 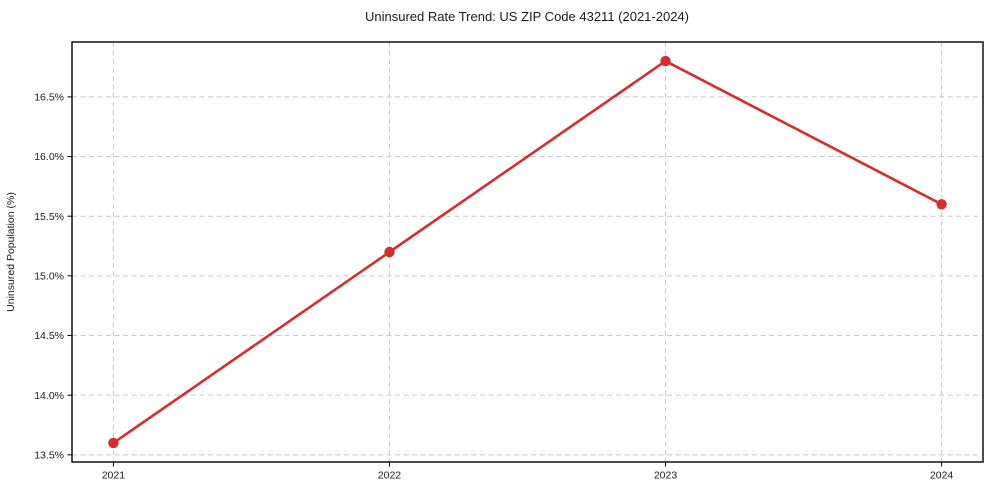 What do you see at coordinates (942, 476) in the screenshot?
I see `x-tick-label: 2024` at bounding box center [942, 476].